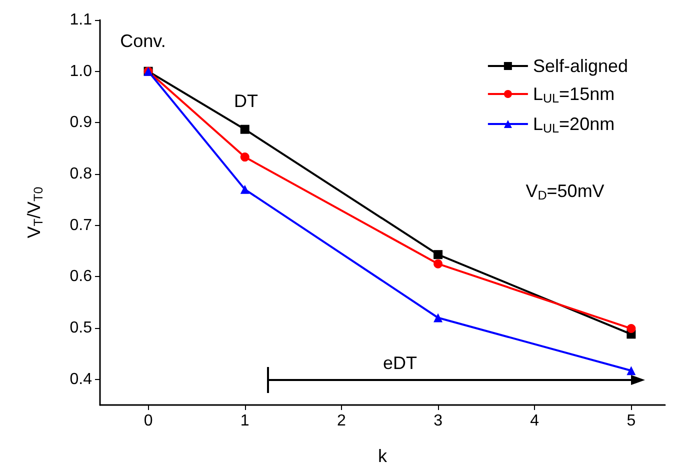 Image resolution: width=673 pixels, height=475 pixels. What do you see at coordinates (81, 174) in the screenshot?
I see `y-tick-label: 0.8` at bounding box center [81, 174].